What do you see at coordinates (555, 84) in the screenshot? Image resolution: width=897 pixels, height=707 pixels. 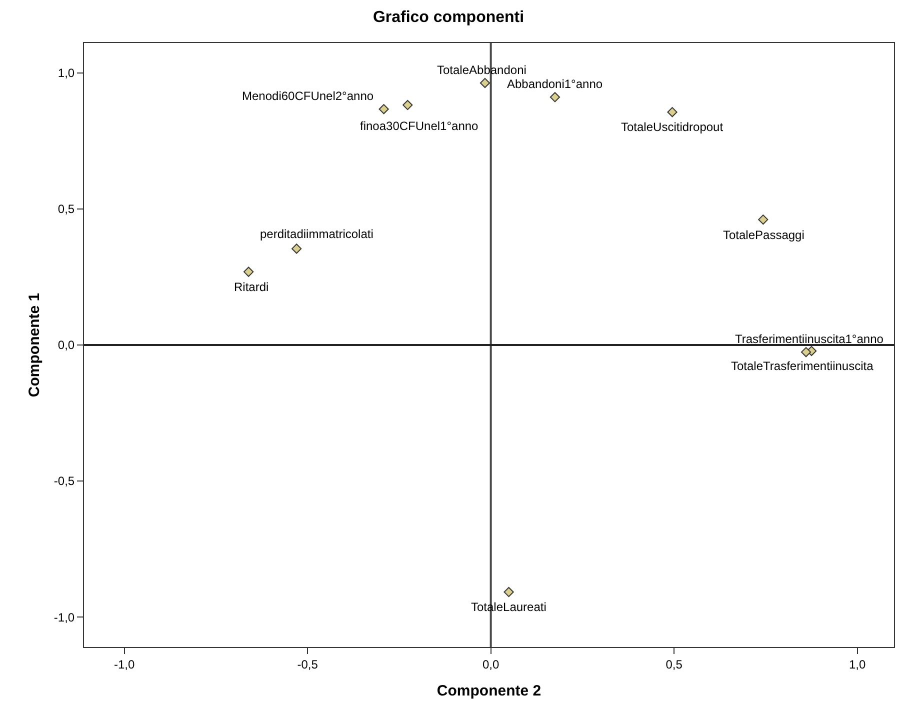 I see `annotation: Abbandoni1°anno` at bounding box center [555, 84].